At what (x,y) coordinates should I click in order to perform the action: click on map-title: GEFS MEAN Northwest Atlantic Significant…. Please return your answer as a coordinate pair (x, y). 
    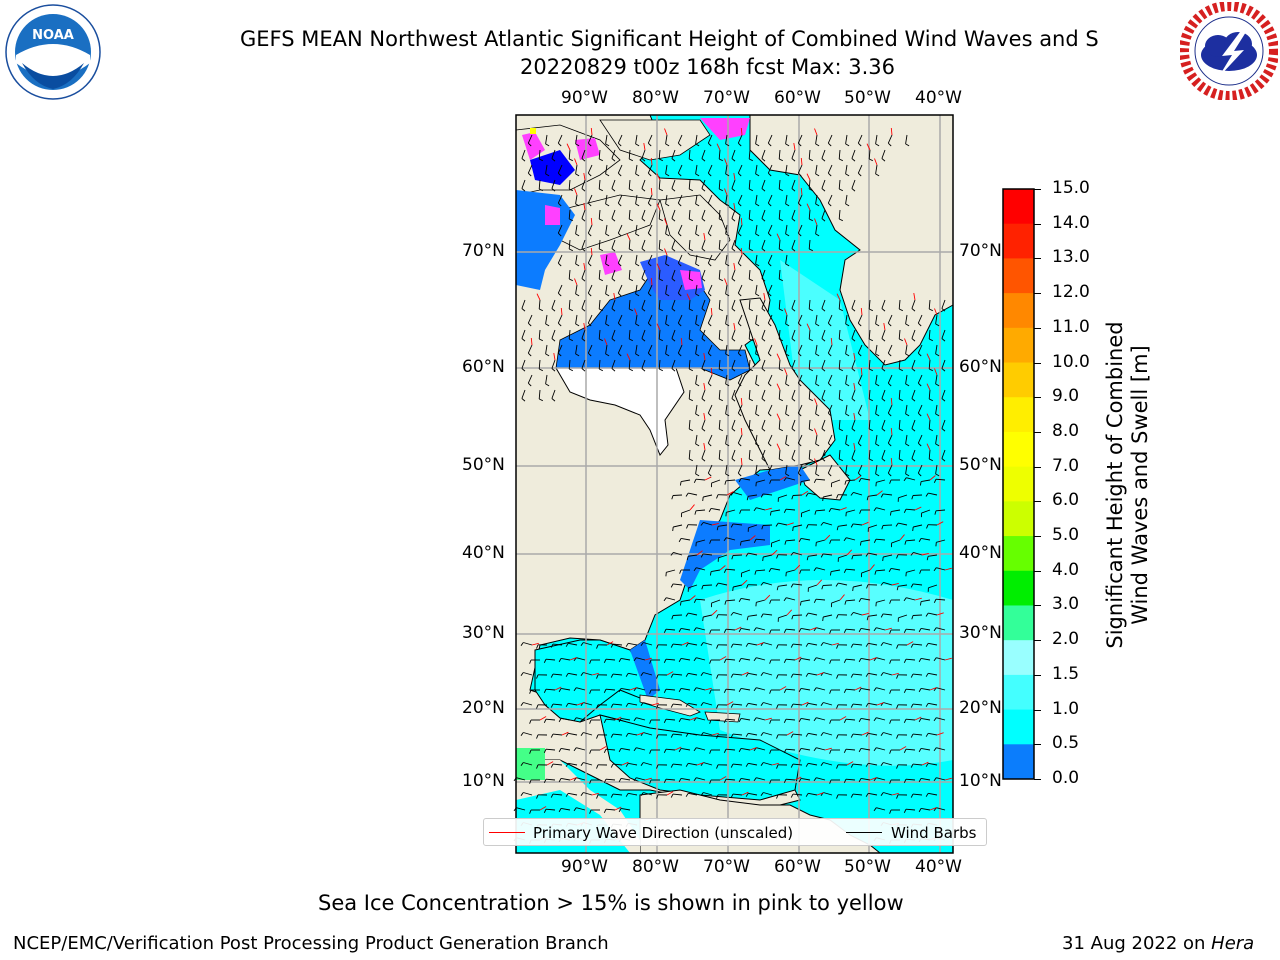
    Looking at the image, I should click on (669, 39).